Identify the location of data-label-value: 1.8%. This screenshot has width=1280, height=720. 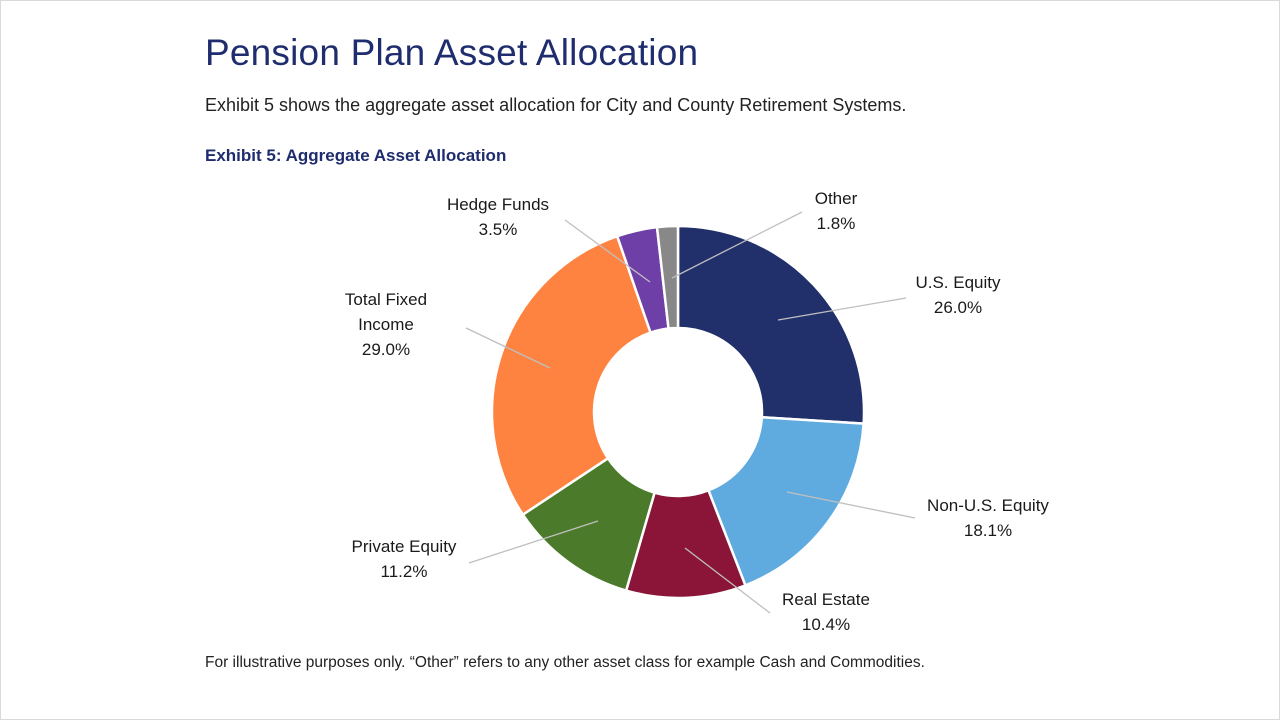
(836, 223).